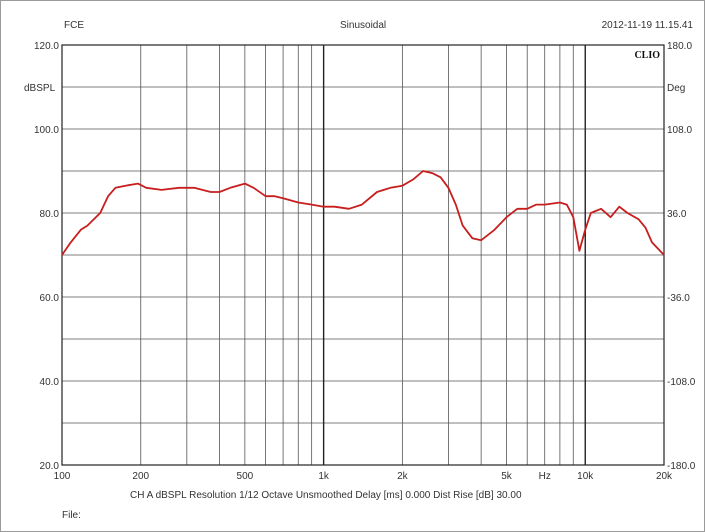 The width and height of the screenshot is (705, 532). Describe the element at coordinates (245, 476) in the screenshot. I see `x-tick-label: 500` at that location.